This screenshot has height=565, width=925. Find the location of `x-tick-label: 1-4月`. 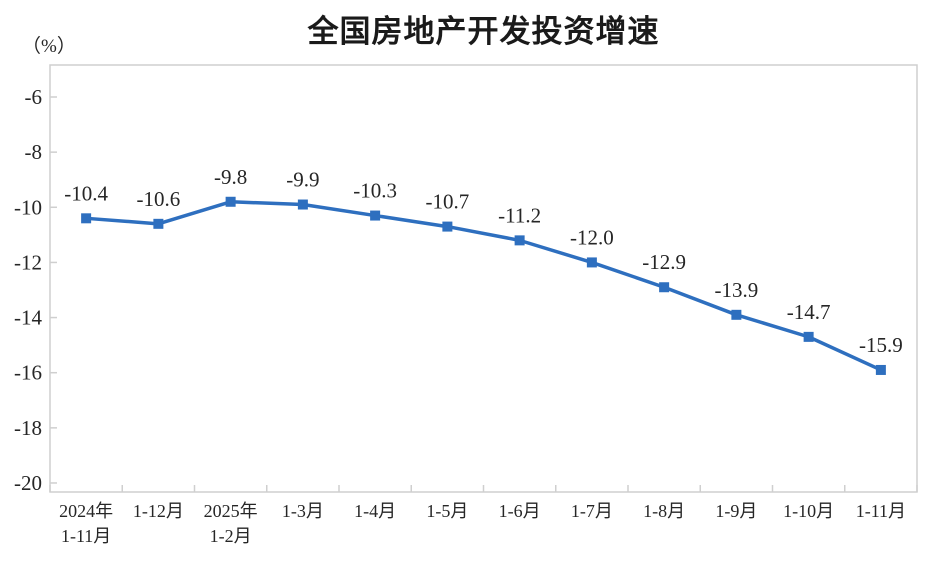

x-tick-label: 1-4月 is located at coordinates (375, 511).